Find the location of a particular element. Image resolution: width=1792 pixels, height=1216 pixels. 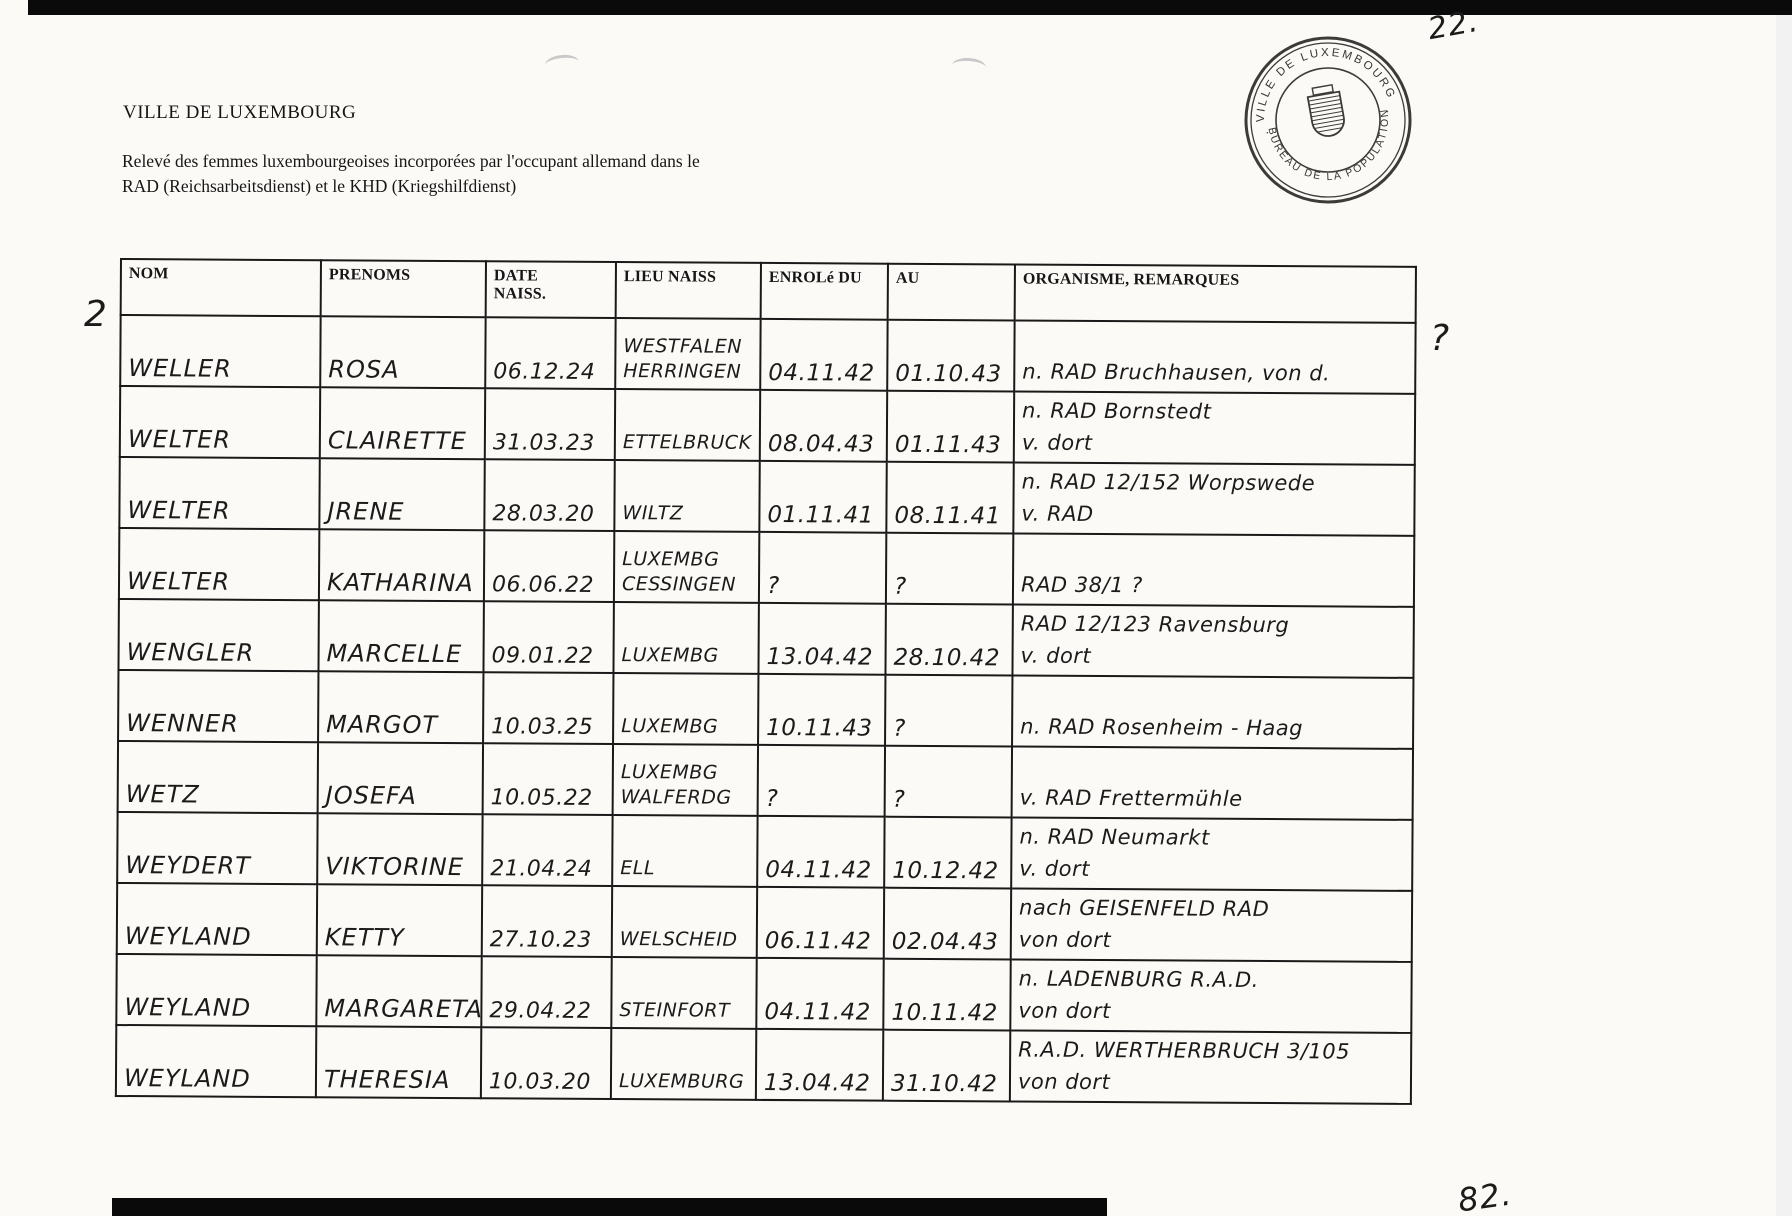

cell-lieu-naiss: WILTZ is located at coordinates (687, 496).